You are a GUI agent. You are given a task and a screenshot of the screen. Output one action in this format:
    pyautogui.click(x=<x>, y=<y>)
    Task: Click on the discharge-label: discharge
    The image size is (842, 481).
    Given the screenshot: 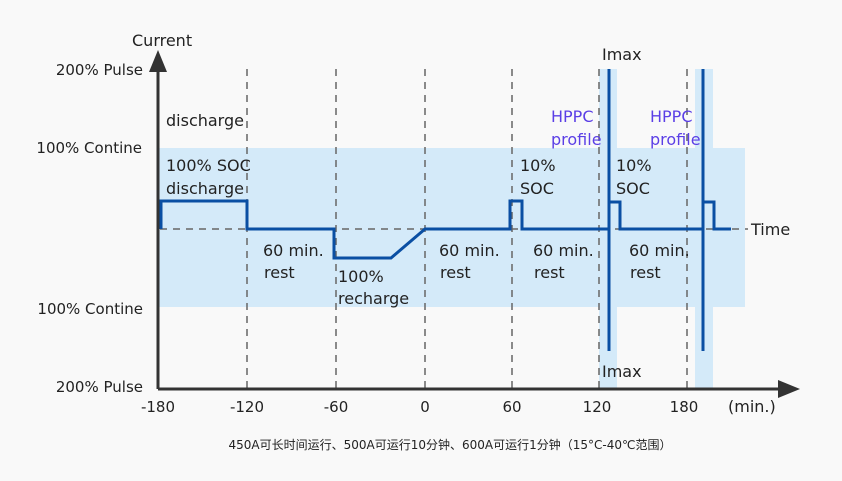 What is the action you would take?
    pyautogui.click(x=205, y=120)
    